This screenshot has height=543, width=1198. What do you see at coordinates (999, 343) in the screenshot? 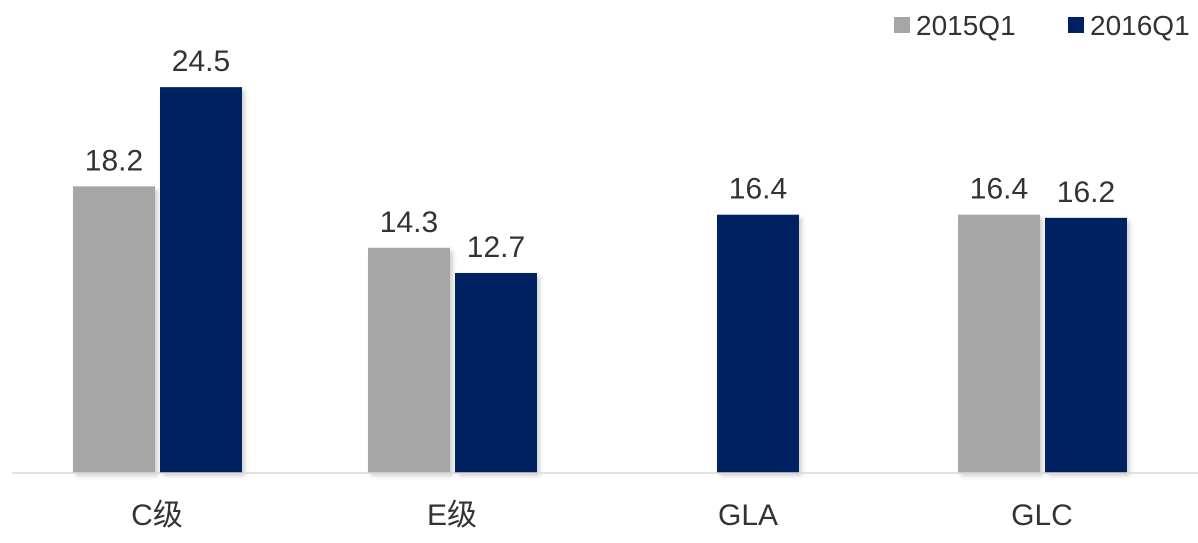
I see `bar-glc-2015q1` at bounding box center [999, 343].